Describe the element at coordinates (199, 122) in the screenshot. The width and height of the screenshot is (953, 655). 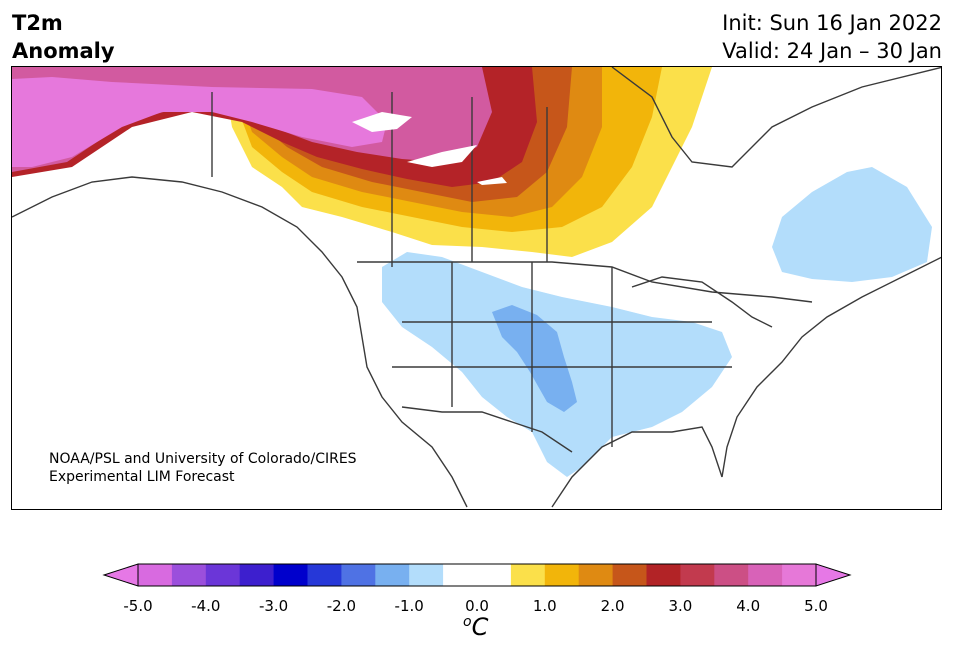
I see `warm-anomaly-magenta` at that location.